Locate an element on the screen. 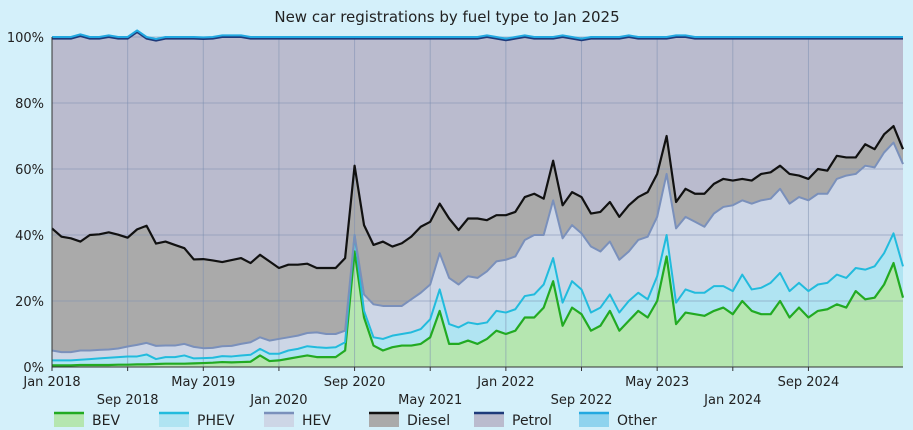 The height and width of the screenshot is (430, 913). legend: BEV PHEV HEV Diesel Petrol Other is located at coordinates (355, 420).